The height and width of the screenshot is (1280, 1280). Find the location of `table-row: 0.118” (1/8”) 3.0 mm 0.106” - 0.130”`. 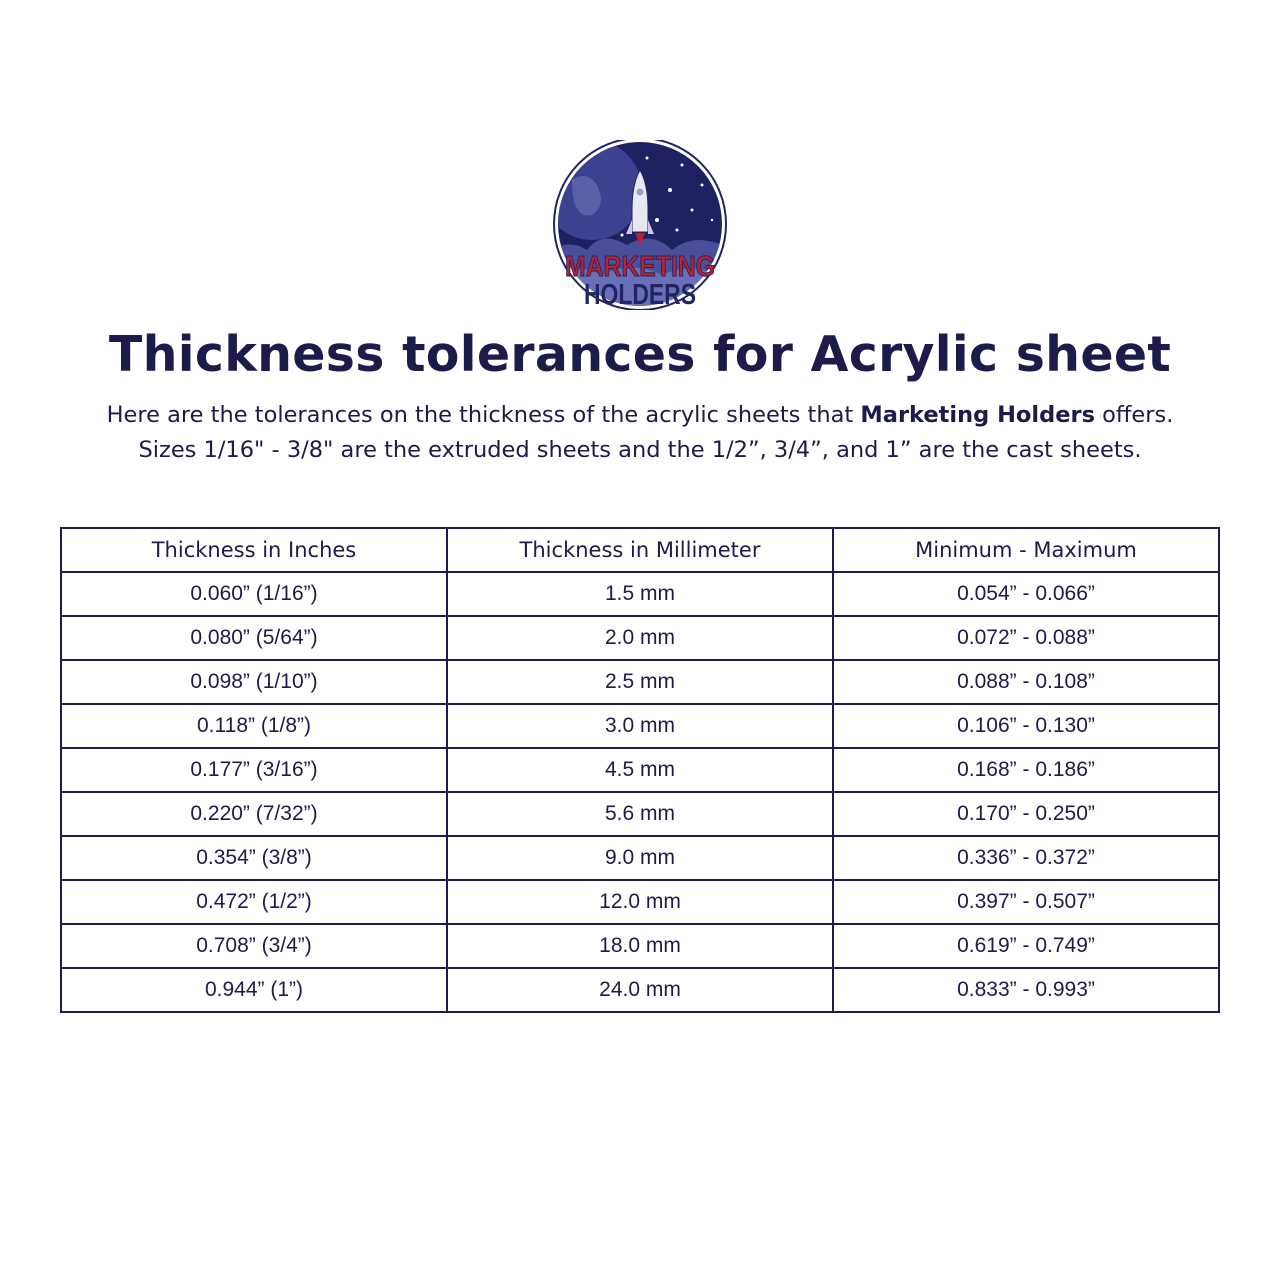

table-row: 0.118” (1/8”) 3.0 mm 0.106” - 0.130” is located at coordinates (640, 726).